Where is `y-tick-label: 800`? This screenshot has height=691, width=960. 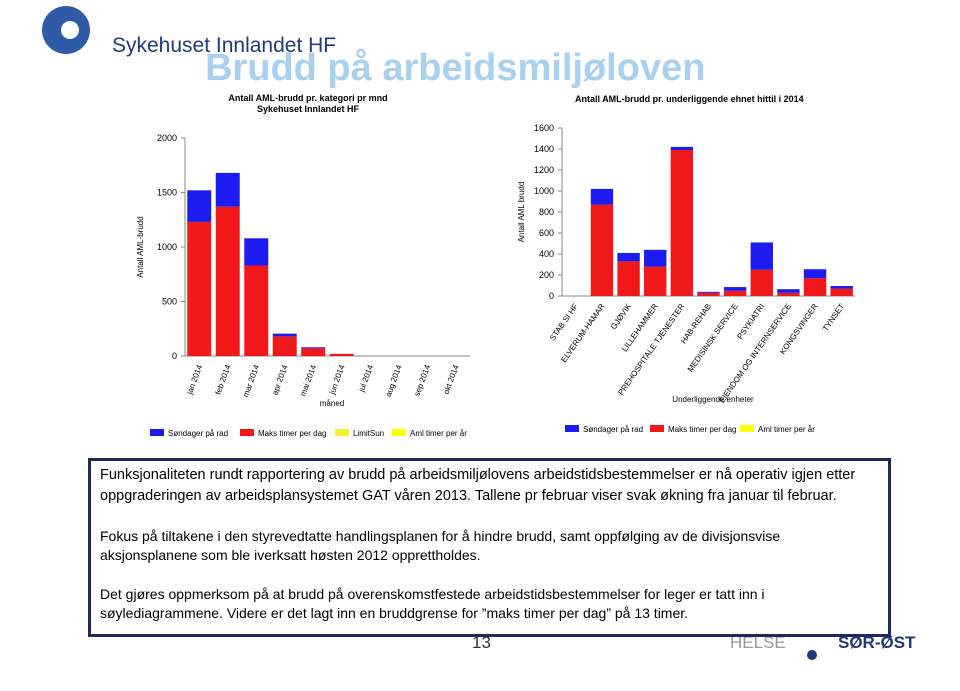
y-tick-label: 800 is located at coordinates (546, 212).